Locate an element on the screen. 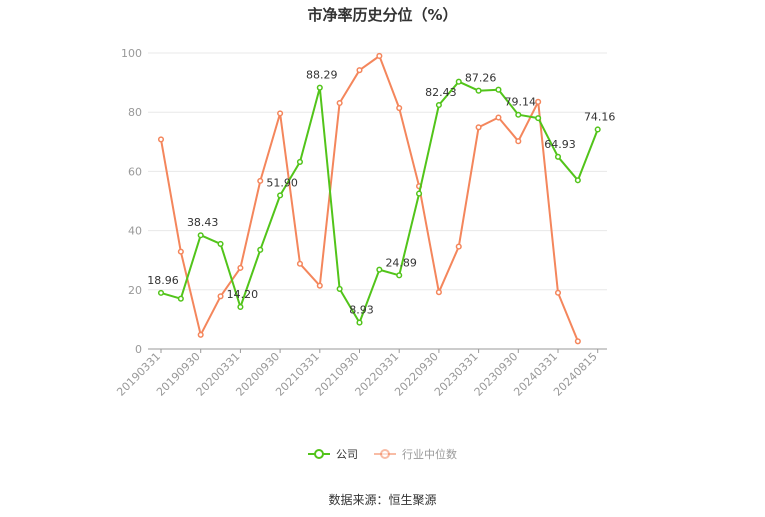 This screenshot has height=517, width=765. legend-item-1: 行业中位数 is located at coordinates (415, 454).